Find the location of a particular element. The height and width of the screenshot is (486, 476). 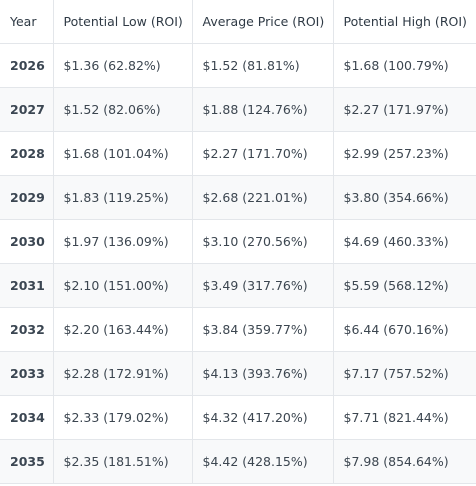

year-cell: 2028 is located at coordinates (27, 153).